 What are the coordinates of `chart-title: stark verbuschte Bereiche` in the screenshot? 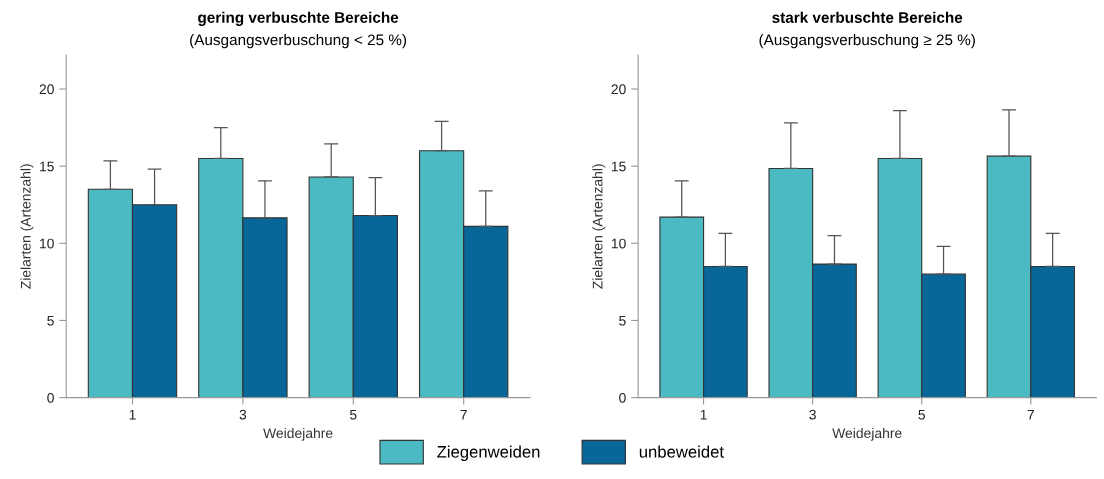 It's located at (867, 17).